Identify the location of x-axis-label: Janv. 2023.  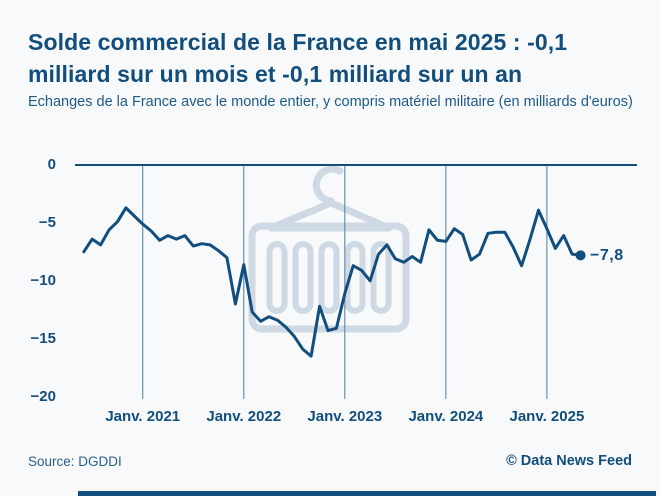
(345, 416).